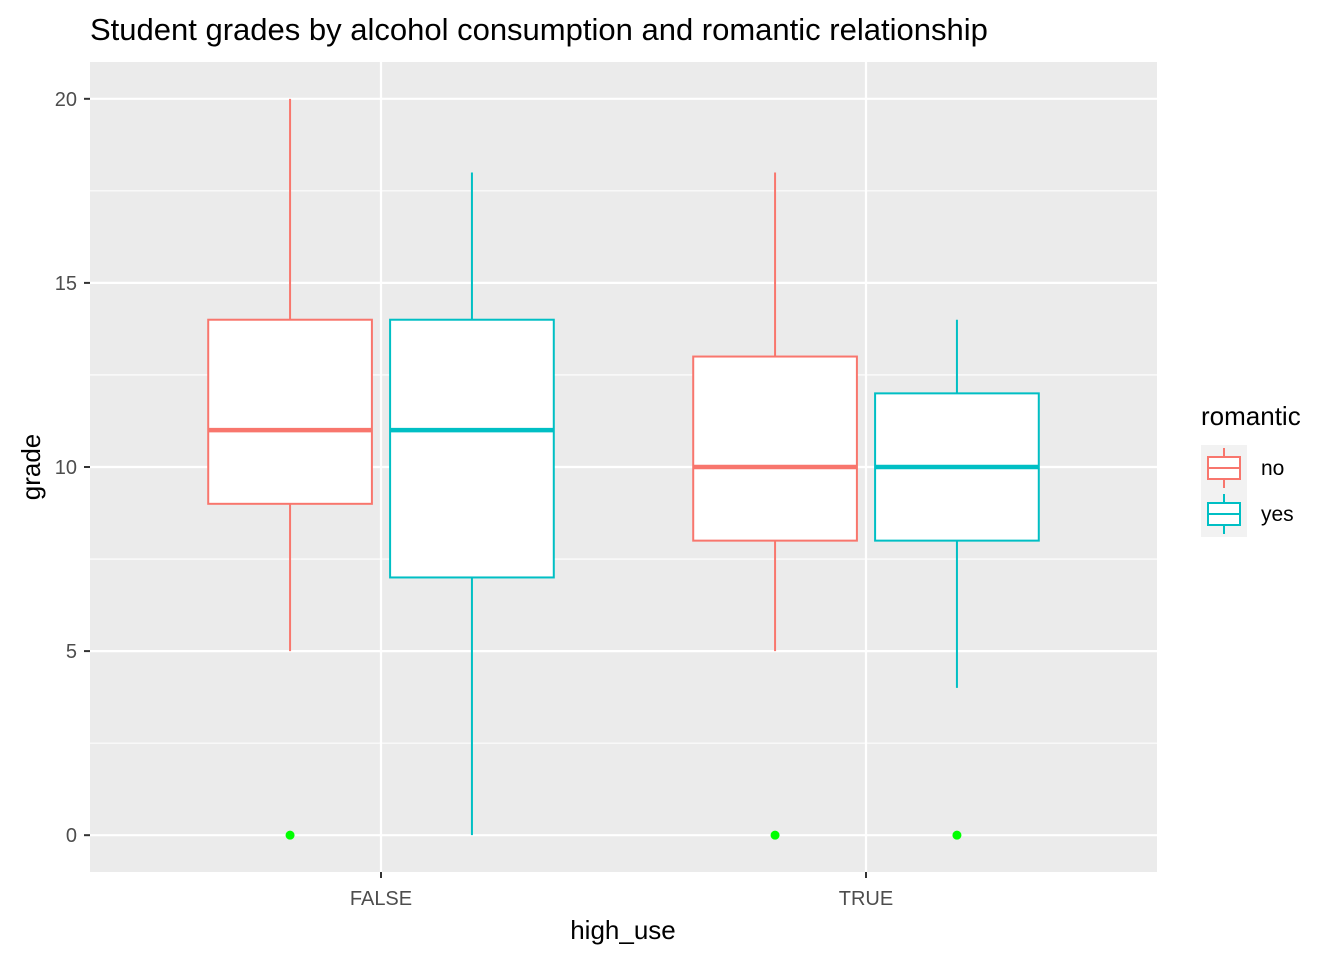 The width and height of the screenshot is (1344, 960). Describe the element at coordinates (1242, 468) in the screenshot. I see `legend-item-no: no` at that location.